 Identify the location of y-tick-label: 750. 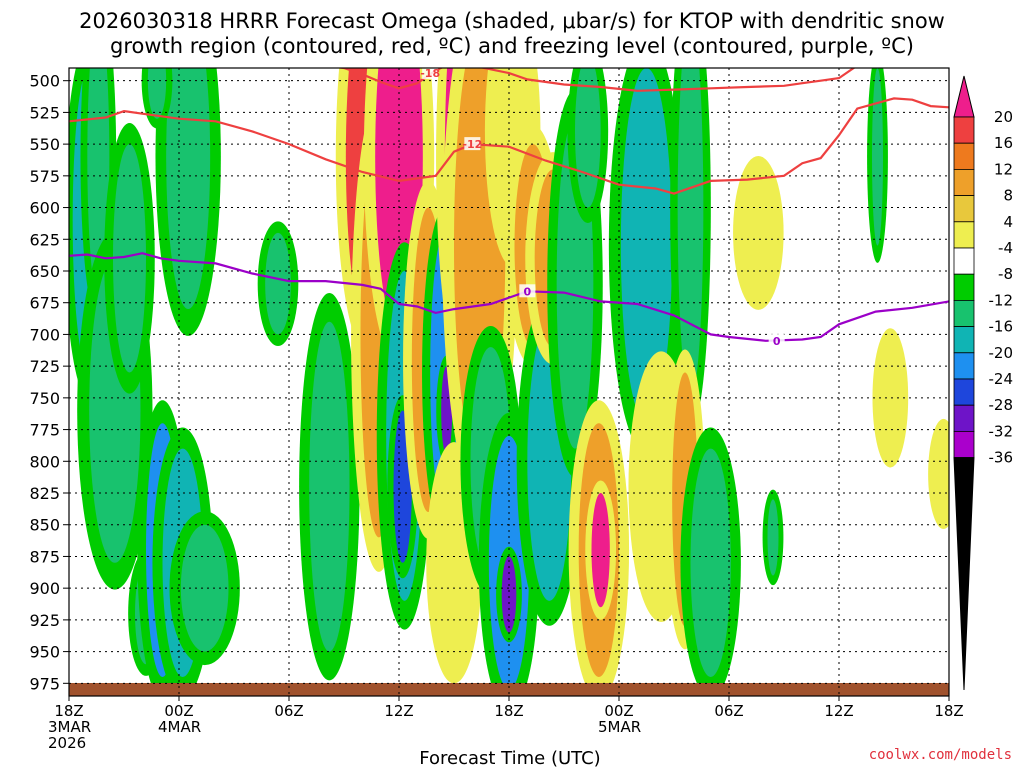
(44, 398).